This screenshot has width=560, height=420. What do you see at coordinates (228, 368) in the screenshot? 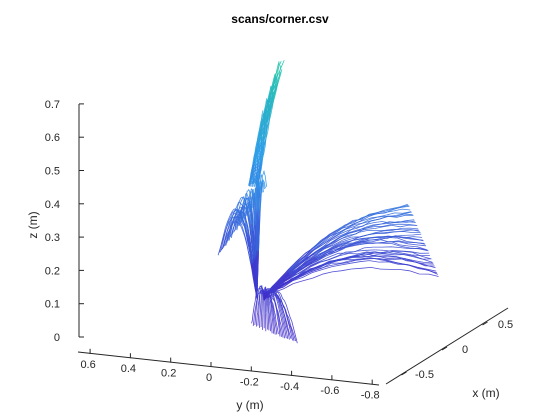
I see `y-axis-line` at bounding box center [228, 368].